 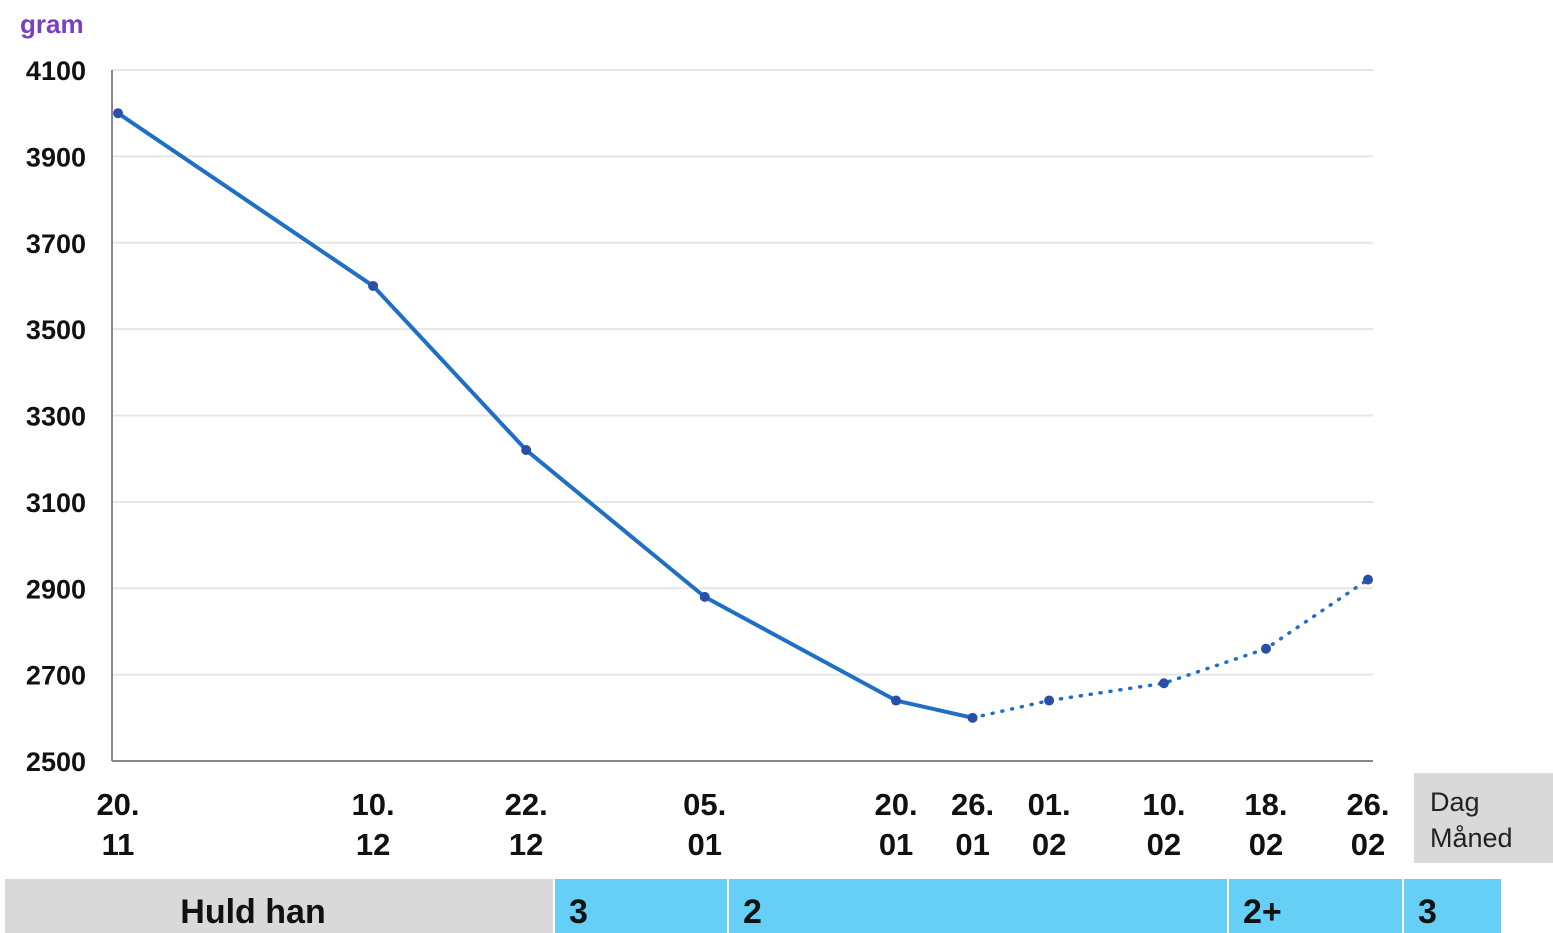 What do you see at coordinates (704, 804) in the screenshot?
I see `x-tick-day: 05.` at bounding box center [704, 804].